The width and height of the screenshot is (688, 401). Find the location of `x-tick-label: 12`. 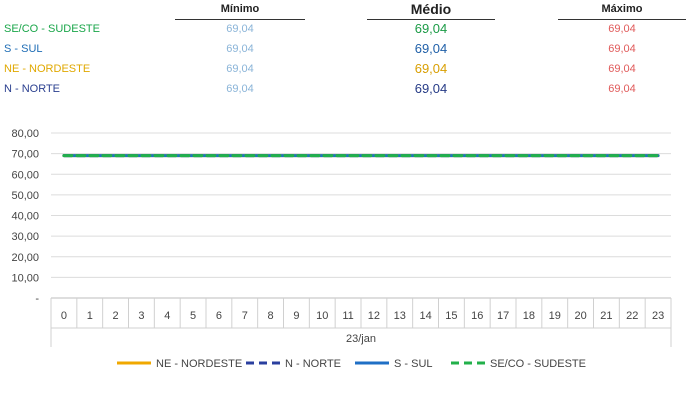

x-tick-label: 12 is located at coordinates (374, 316).